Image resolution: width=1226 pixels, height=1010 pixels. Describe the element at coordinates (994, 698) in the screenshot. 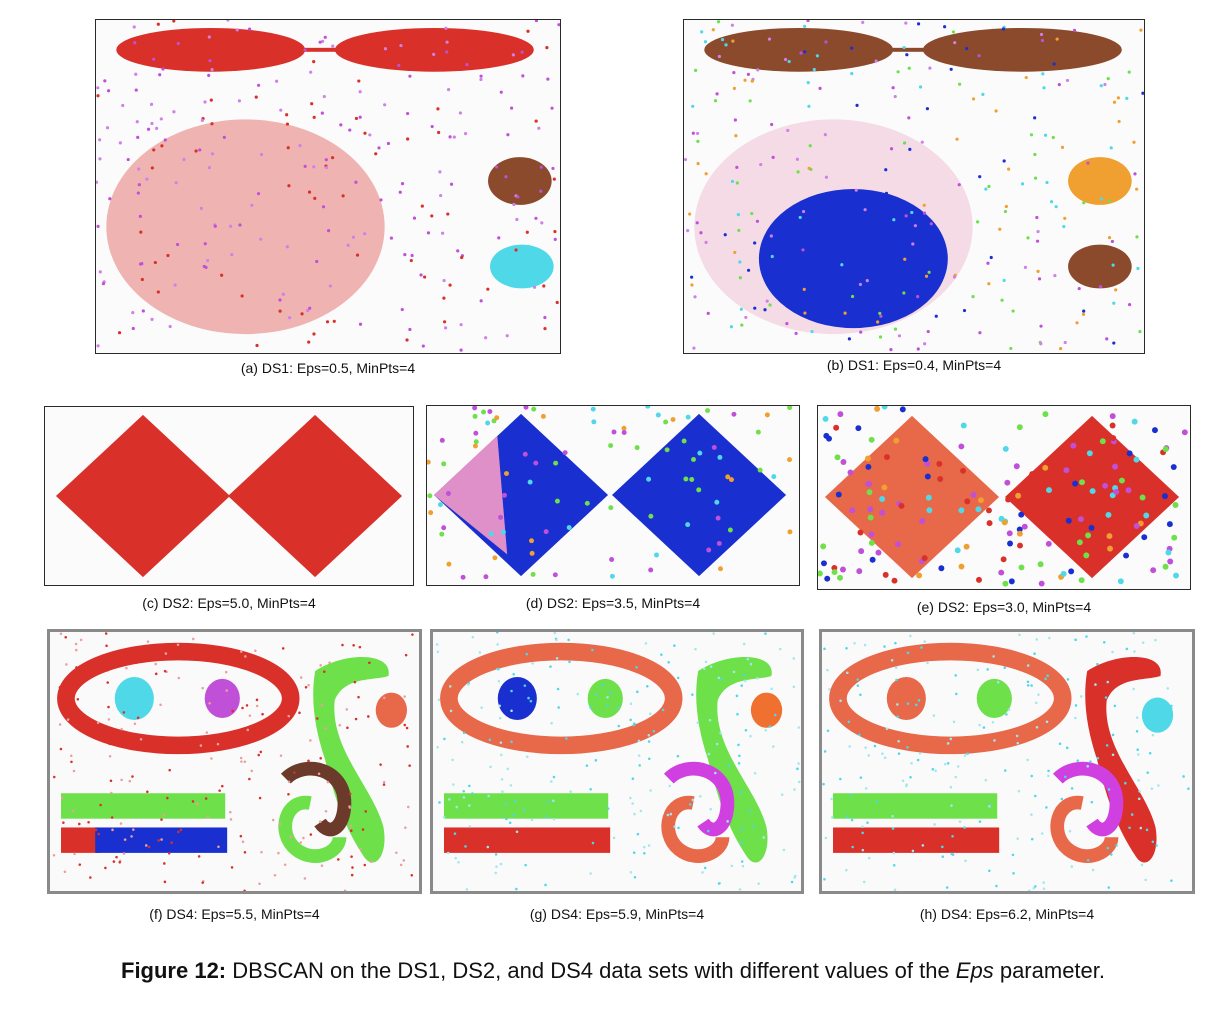

I see `green-blob` at that location.